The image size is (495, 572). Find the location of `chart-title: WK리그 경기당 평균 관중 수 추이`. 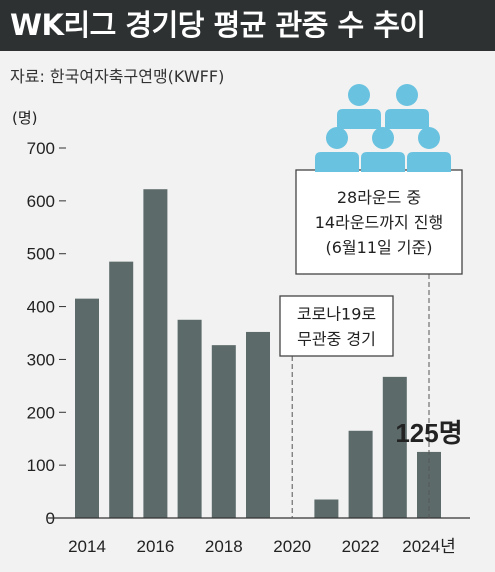

chart-title: WK리그 경기당 평균 관중 수 추이 is located at coordinates (247, 25).